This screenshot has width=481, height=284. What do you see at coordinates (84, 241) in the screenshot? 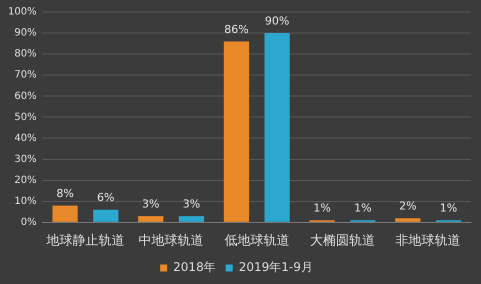
I see `x-tick-label: 地球静止轨道` at bounding box center [84, 241].